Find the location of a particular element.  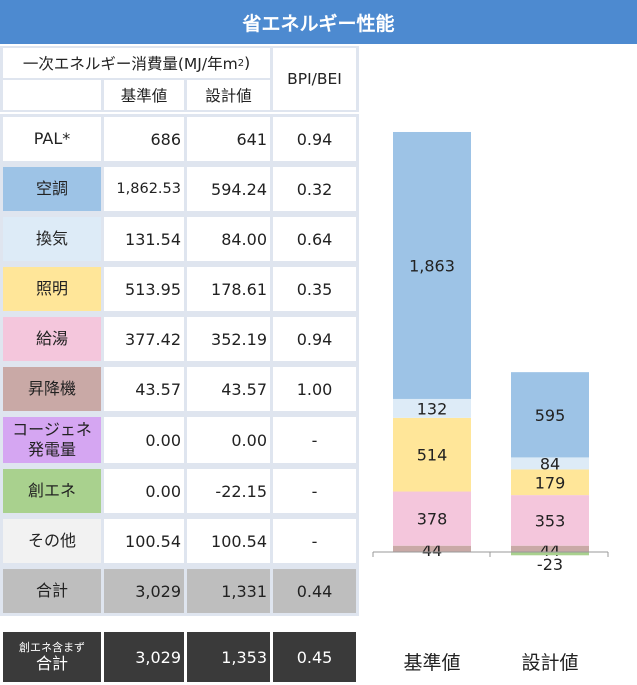

row-label-ventilation: 換気 is located at coordinates (52, 239).